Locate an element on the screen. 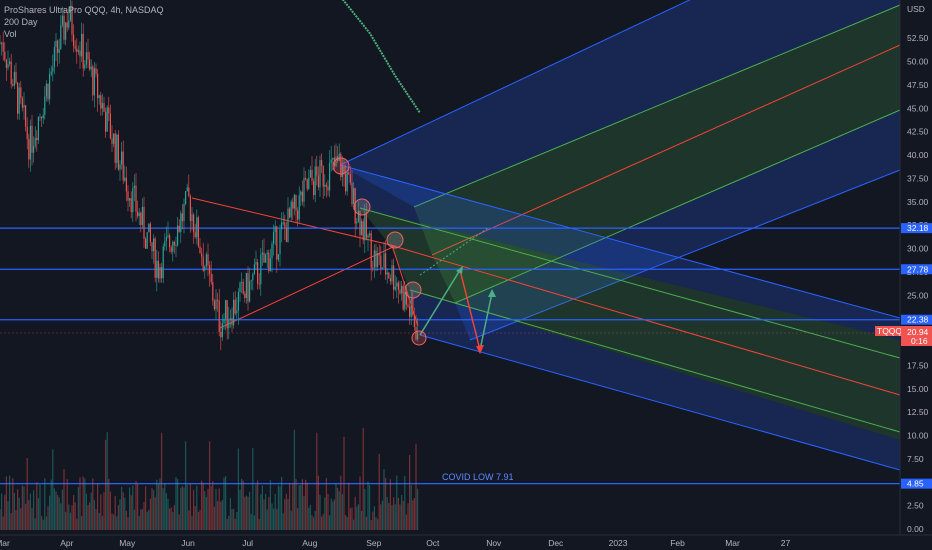 Image resolution: width=932 pixels, height=550 pixels. time-tick-label: Jul is located at coordinates (247, 543).